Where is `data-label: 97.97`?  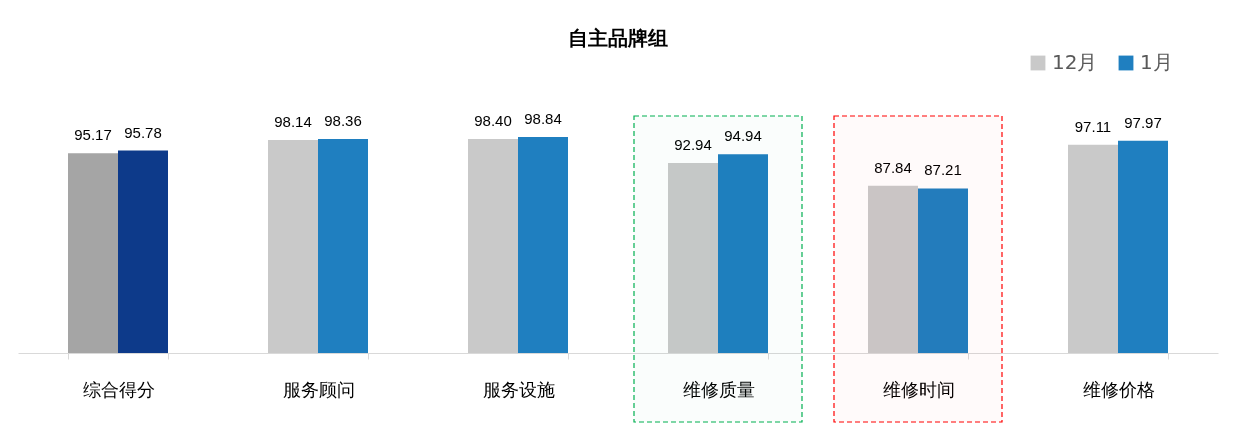 data-label: 97.97 is located at coordinates (1143, 122).